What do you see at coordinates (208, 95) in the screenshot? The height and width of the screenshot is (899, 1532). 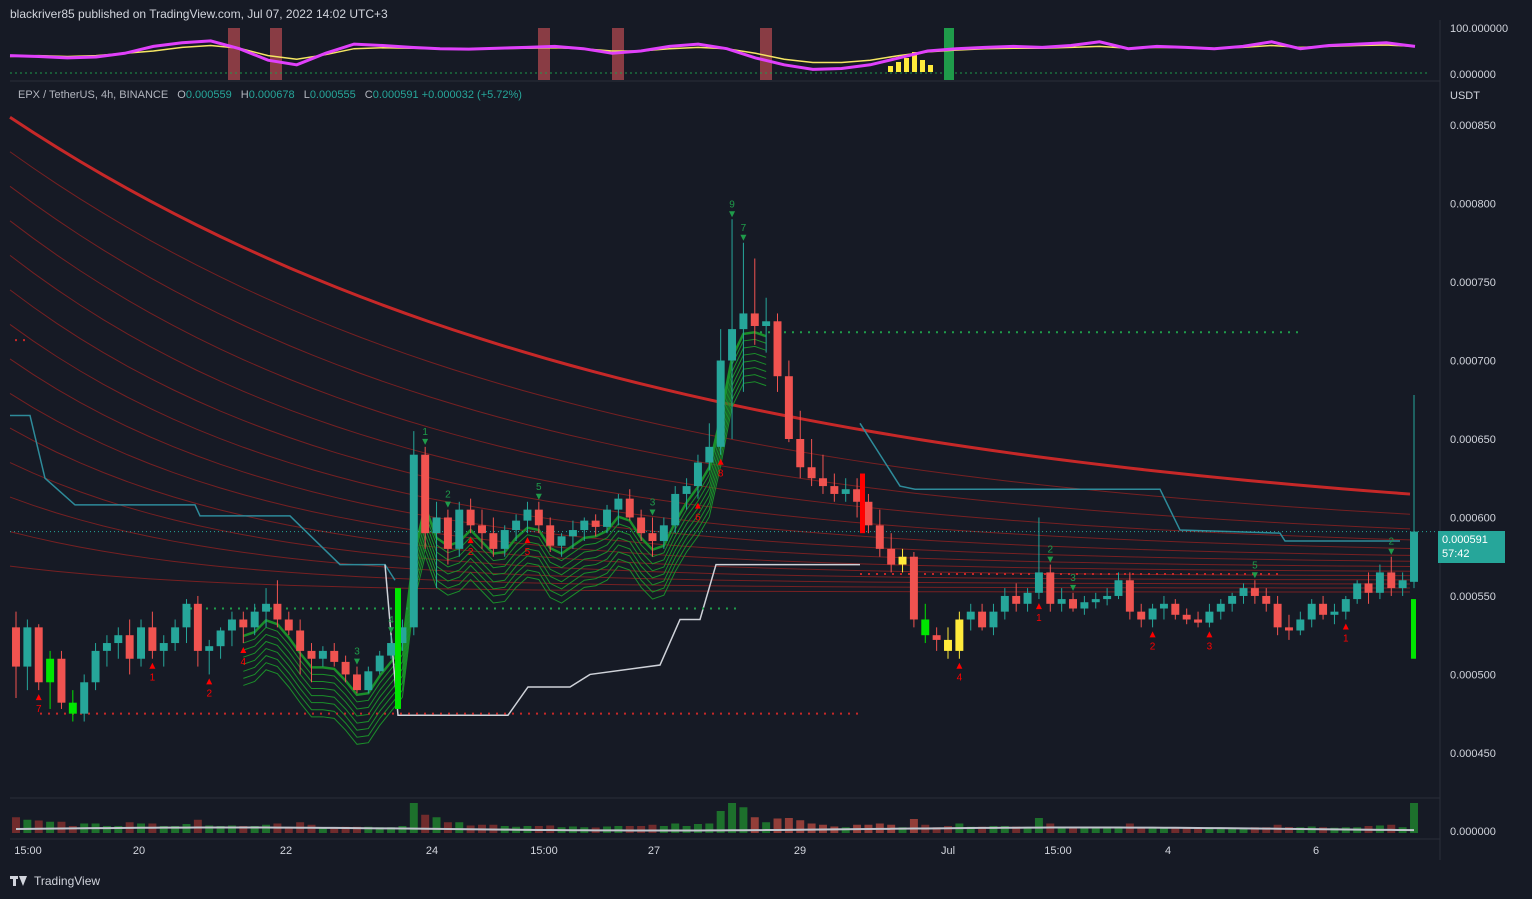 I see `open-value: 0.000559` at bounding box center [208, 95].